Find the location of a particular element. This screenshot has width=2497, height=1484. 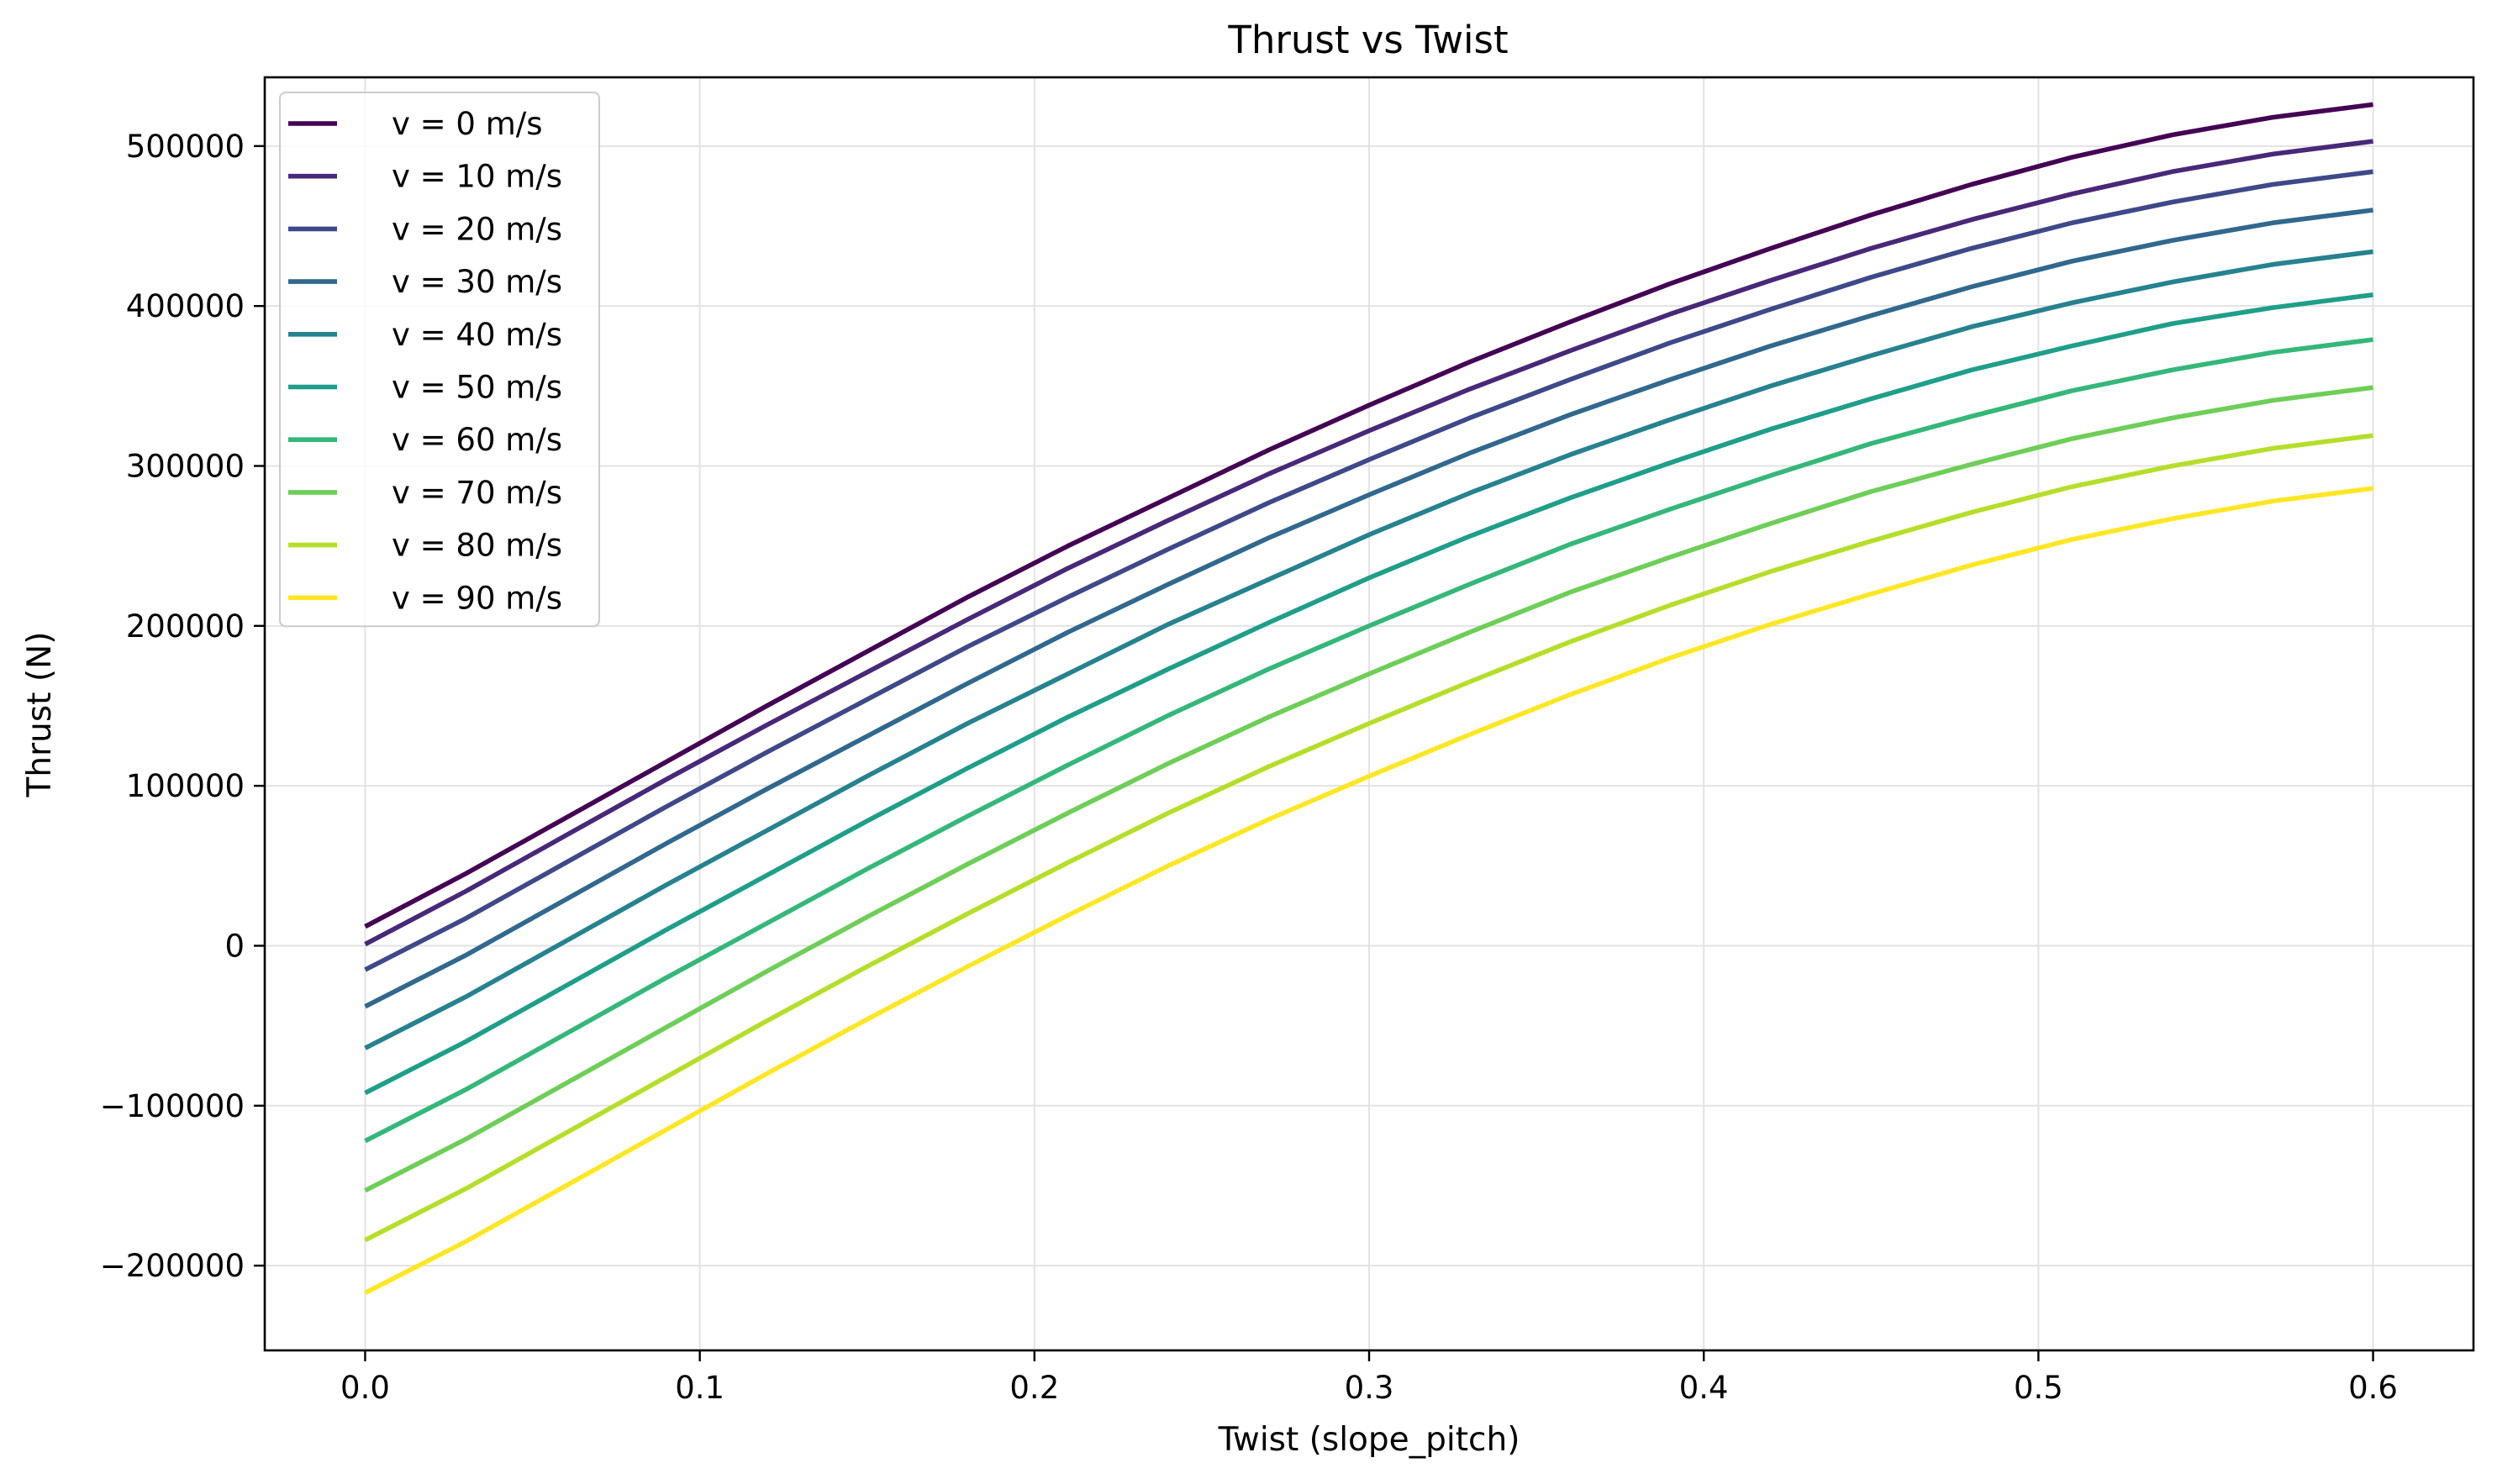

legend-label: v = 50 m/s is located at coordinates (477, 388).